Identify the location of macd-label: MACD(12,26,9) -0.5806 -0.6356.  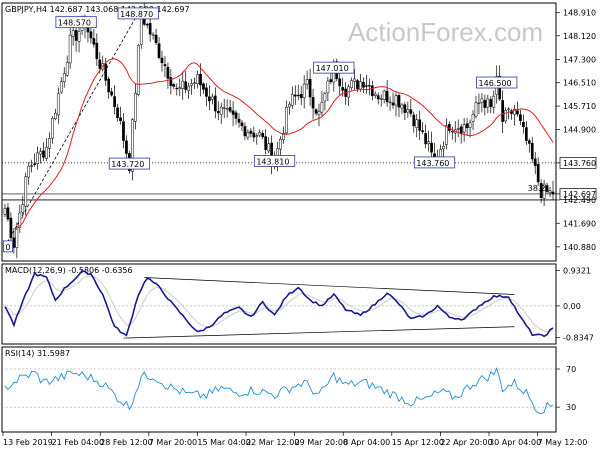
(69, 270).